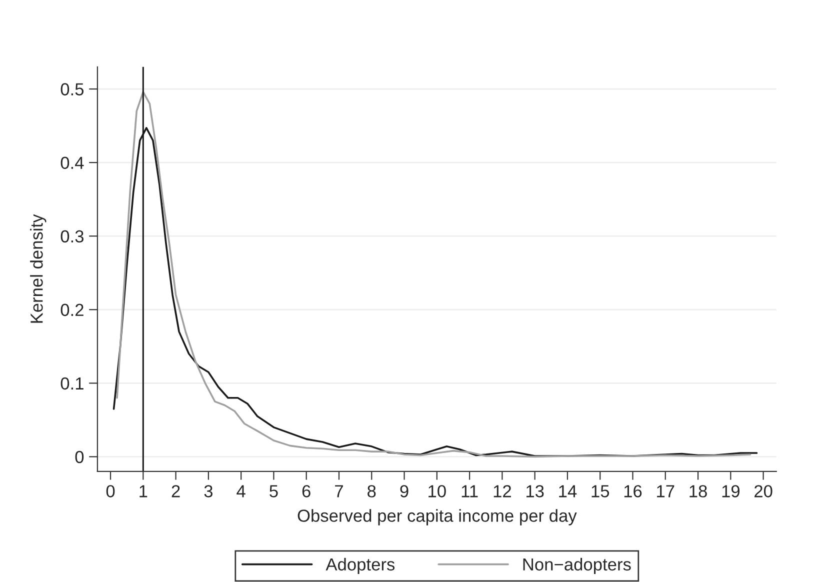 This screenshot has height=582, width=833. I want to click on x-tick-label: 1, so click(144, 491).